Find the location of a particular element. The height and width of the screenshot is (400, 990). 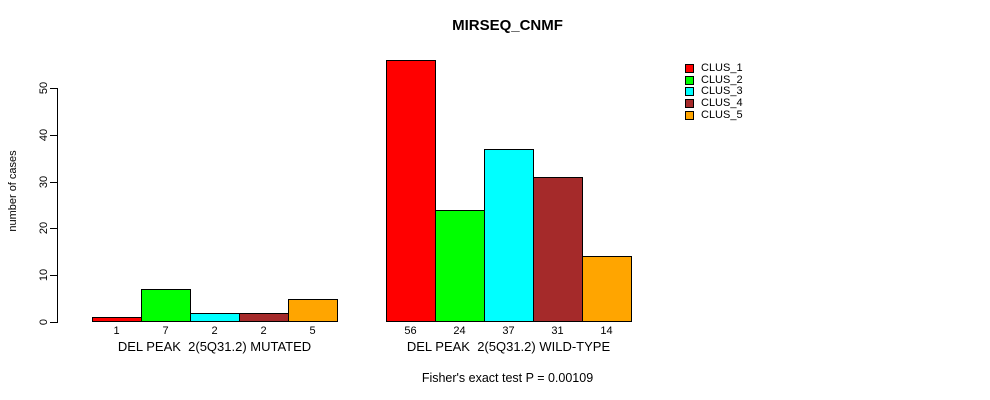

bar-clus_4-group1 is located at coordinates (264, 317).